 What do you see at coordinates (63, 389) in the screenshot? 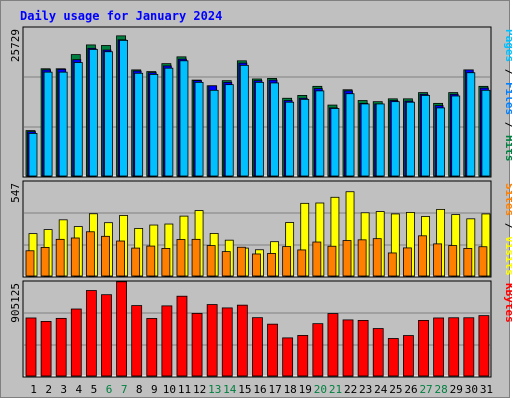
I see `x-tick-label-day-3: 3` at bounding box center [63, 389].